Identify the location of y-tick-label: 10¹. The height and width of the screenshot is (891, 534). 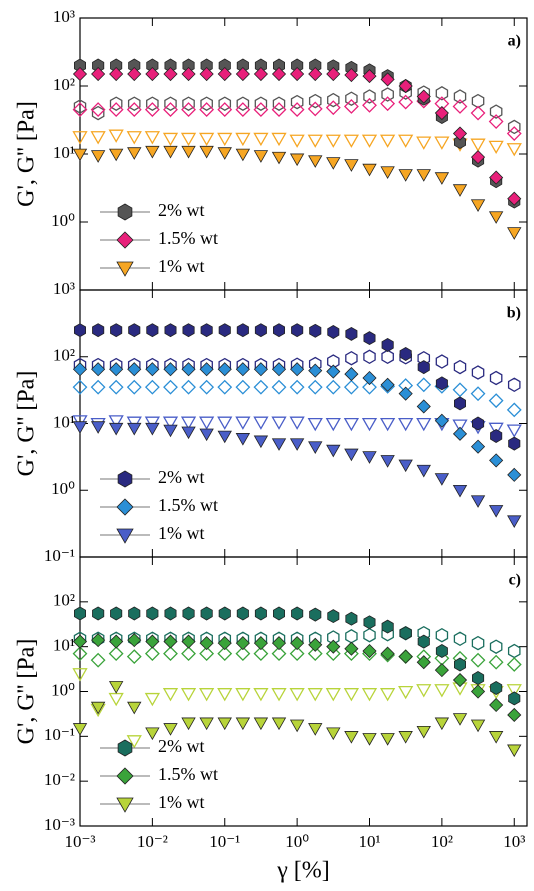
(64, 421).